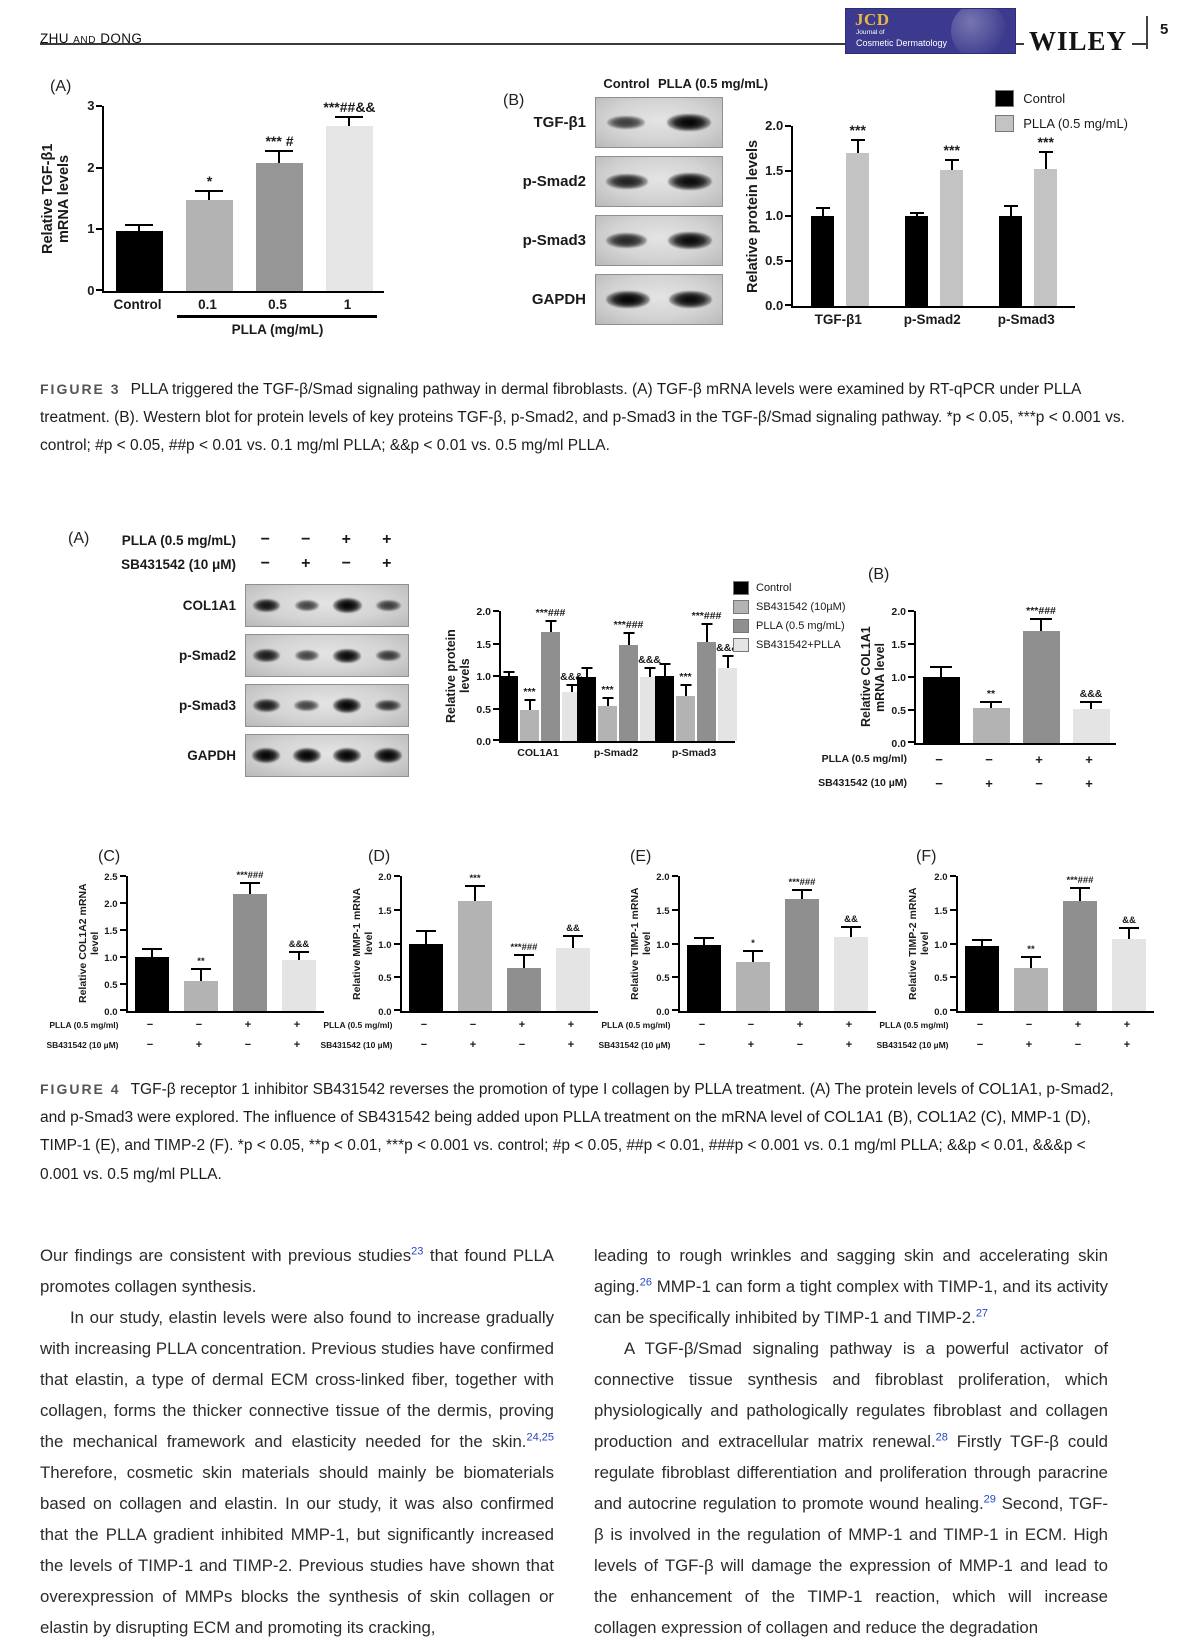  I want to click on treatment-row-label: SB431542 (10 µM), so click(356, 1044).